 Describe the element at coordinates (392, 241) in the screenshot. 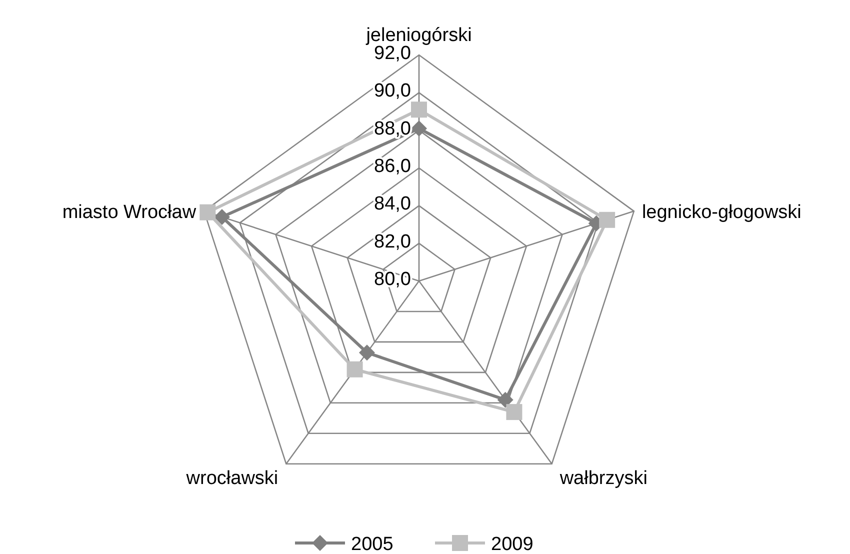

I see `y-tick-label: 82,0` at that location.